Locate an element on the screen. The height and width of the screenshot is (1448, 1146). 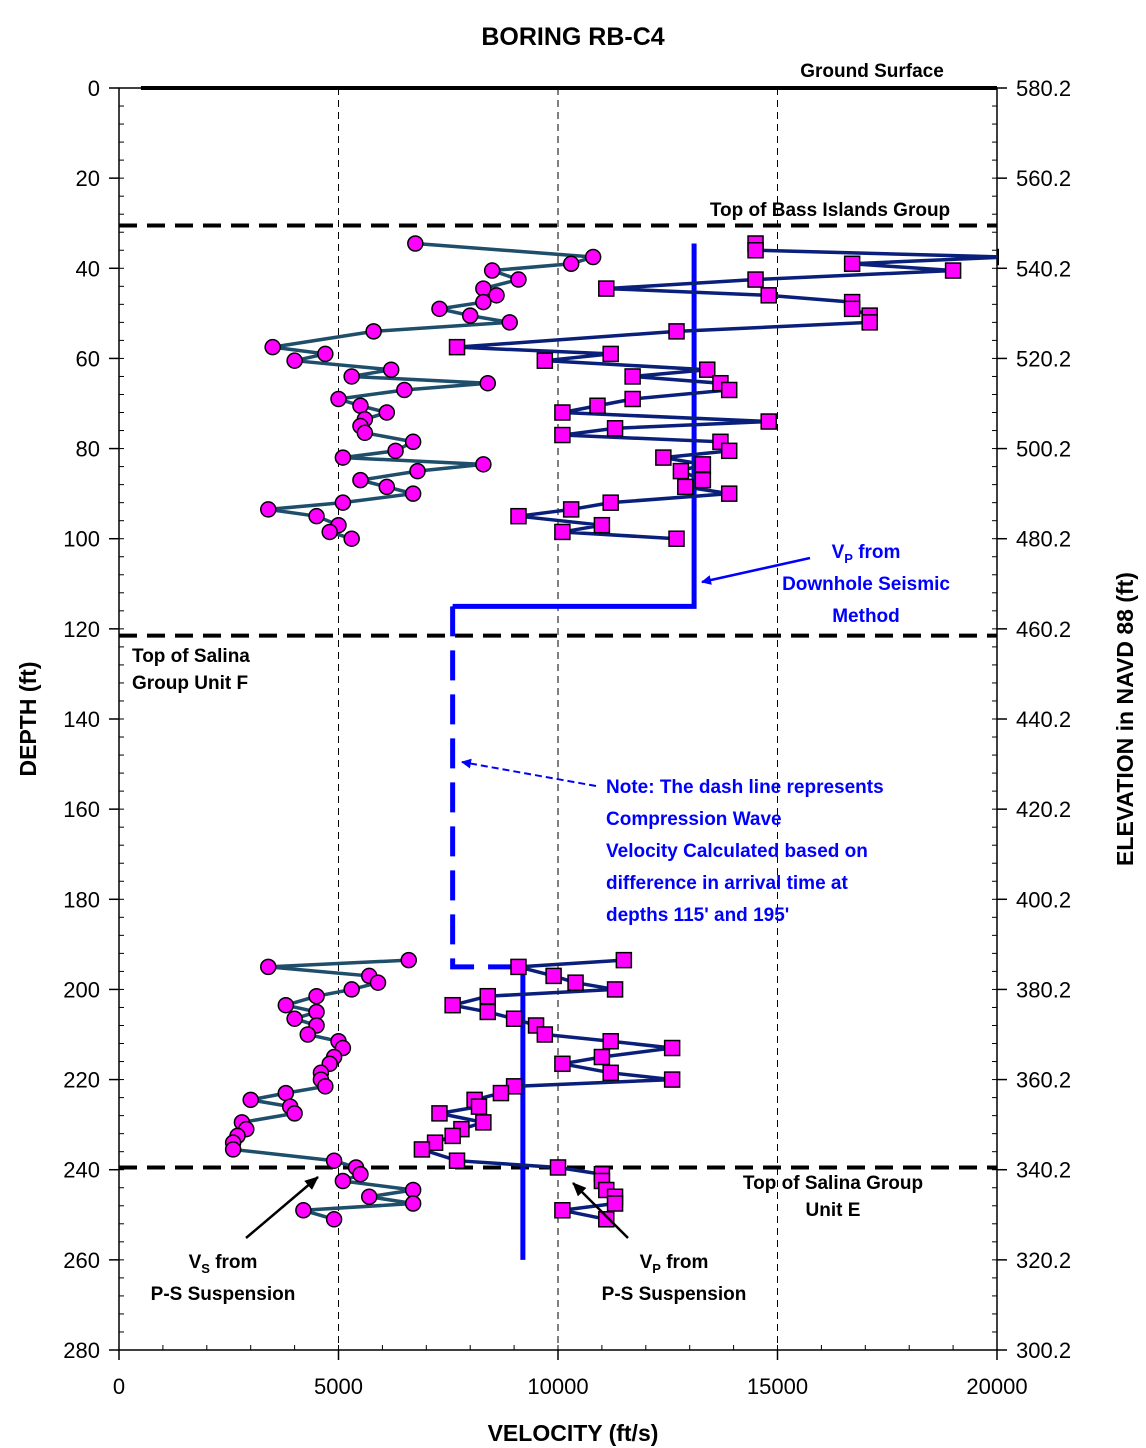
y2-tick-label: 440.2 is located at coordinates (1043, 719).